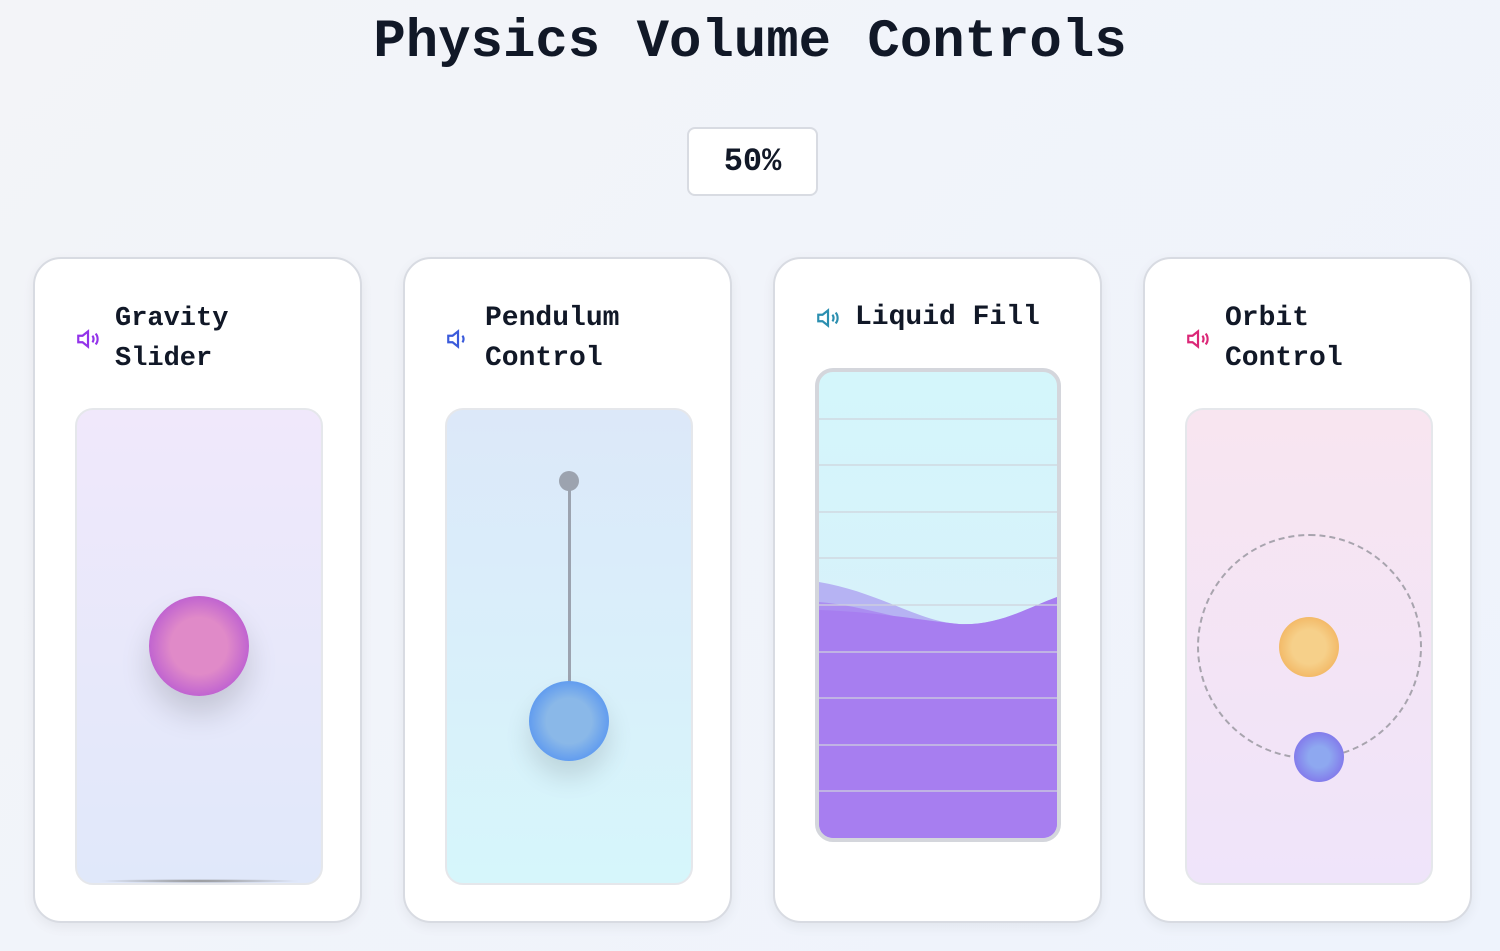 The image size is (1500, 951). Describe the element at coordinates (552, 318) in the screenshot. I see `card-title-line1: Pendulum` at that location.